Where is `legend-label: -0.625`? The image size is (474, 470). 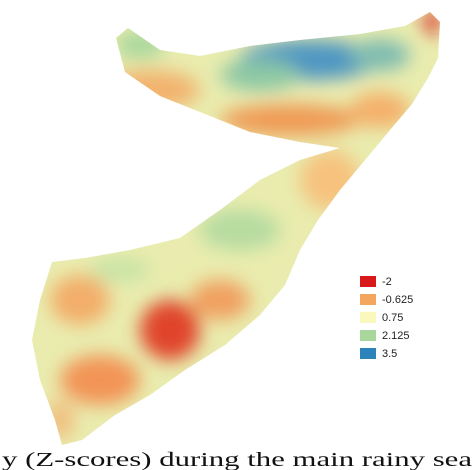
legend-label: -0.625 is located at coordinates (397, 300).